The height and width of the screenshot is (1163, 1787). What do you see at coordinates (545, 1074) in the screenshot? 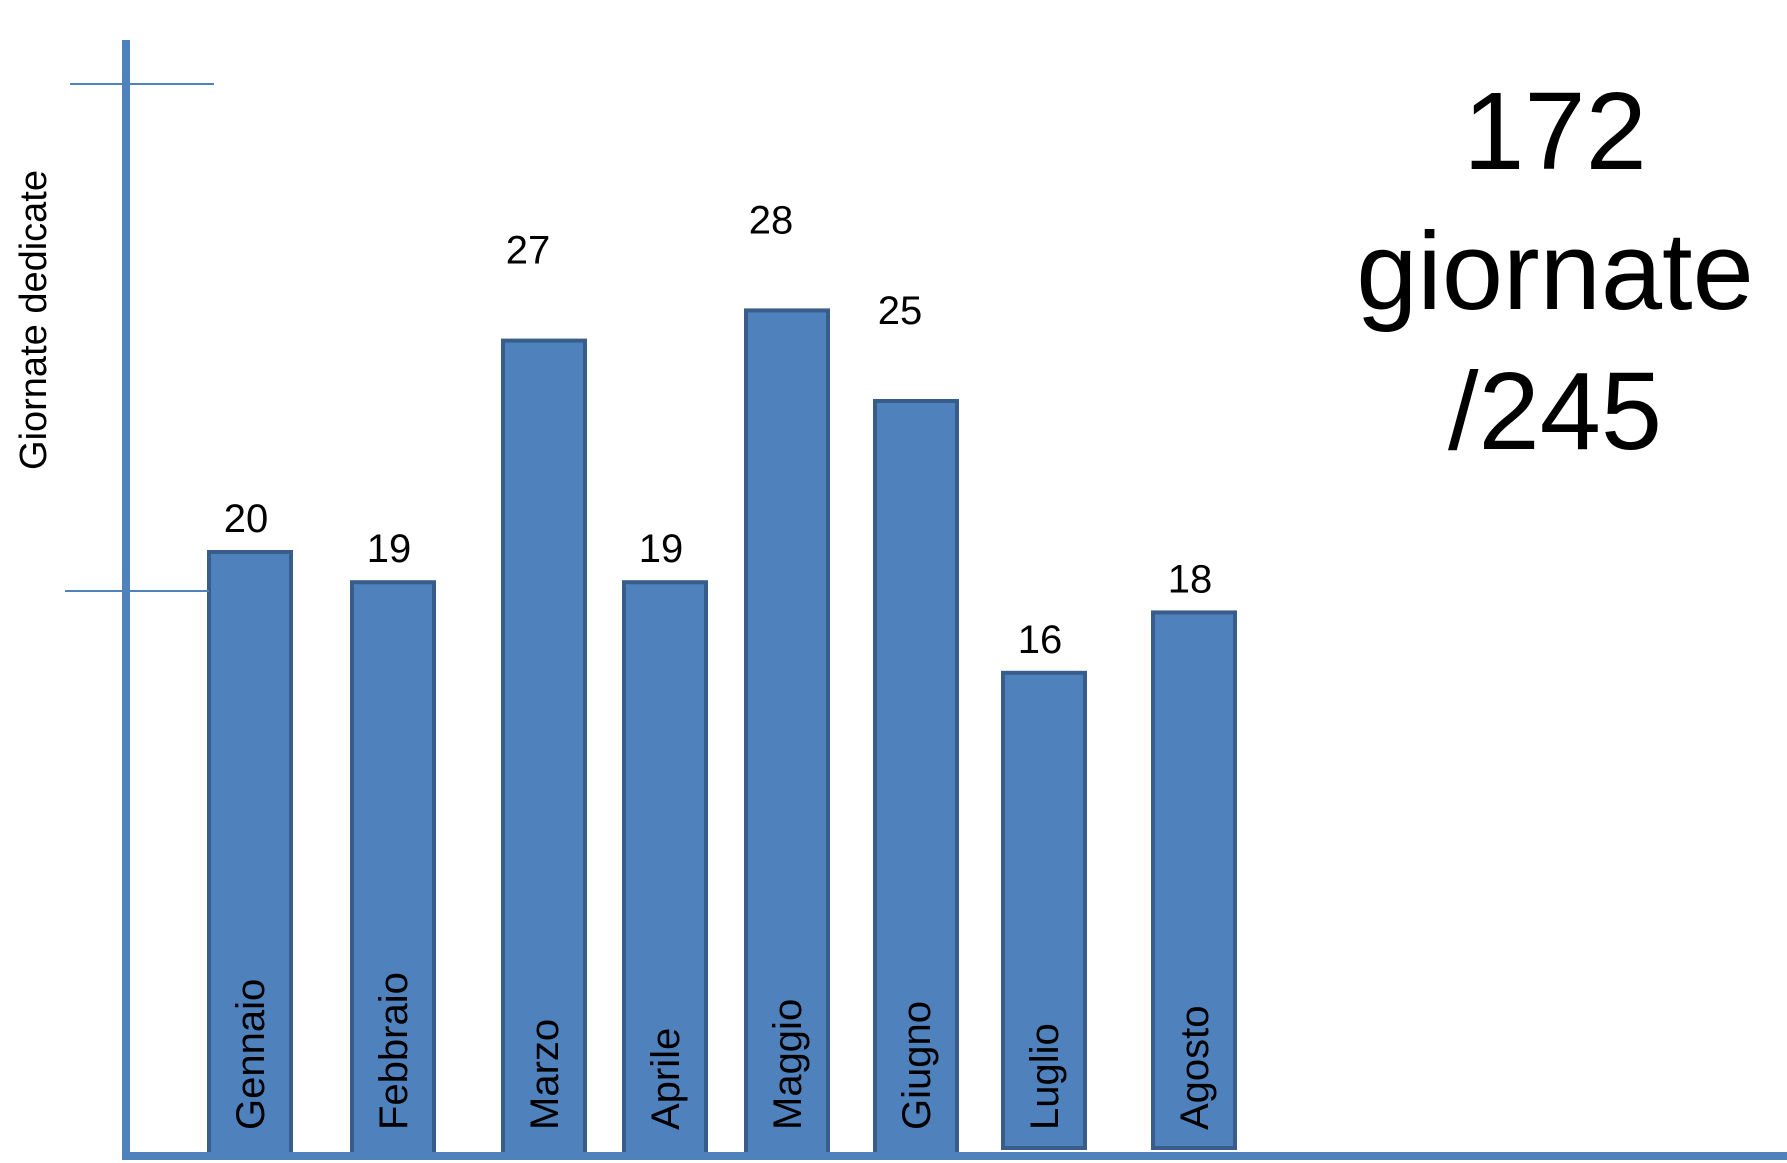
I see `category-label-marzo: Marzo` at bounding box center [545, 1074].